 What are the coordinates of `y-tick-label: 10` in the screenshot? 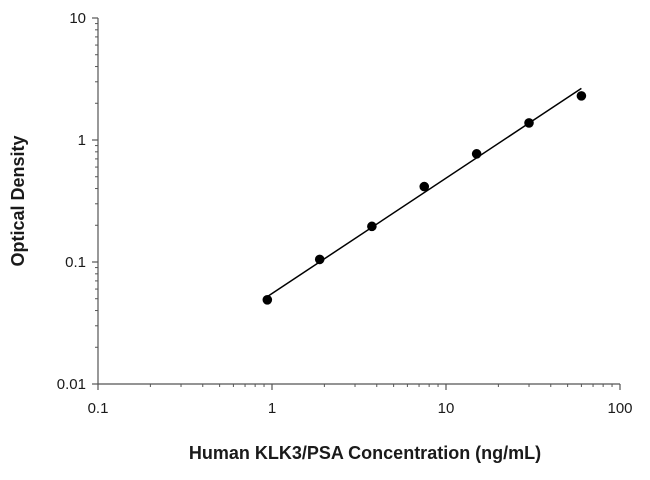 It's located at (77, 18).